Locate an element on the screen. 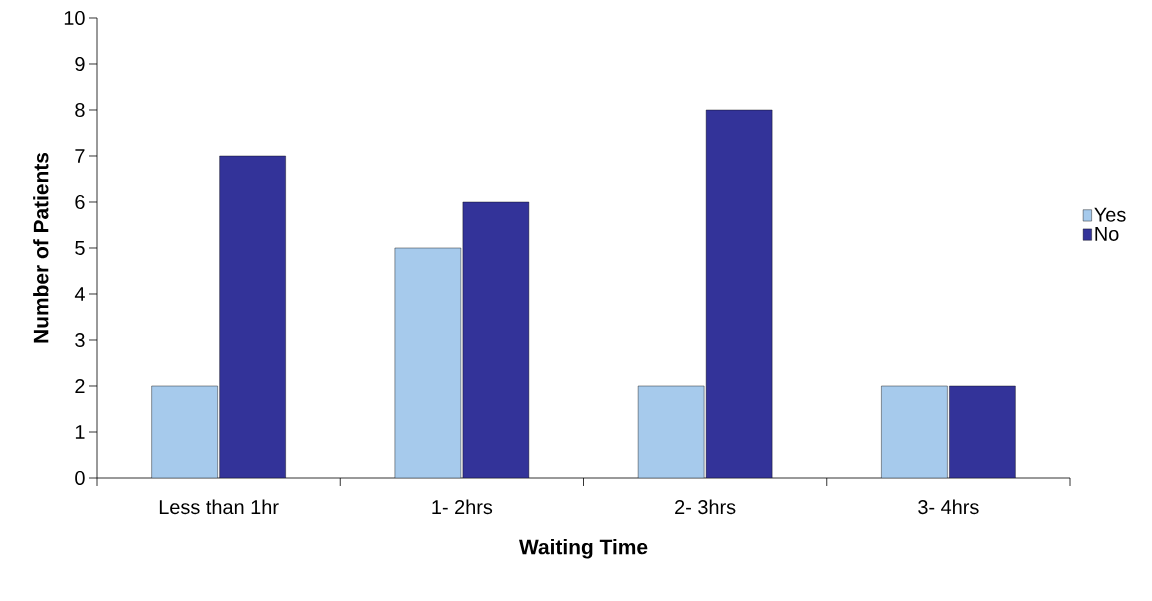 The width and height of the screenshot is (1152, 601). legend-label: No is located at coordinates (1107, 233).